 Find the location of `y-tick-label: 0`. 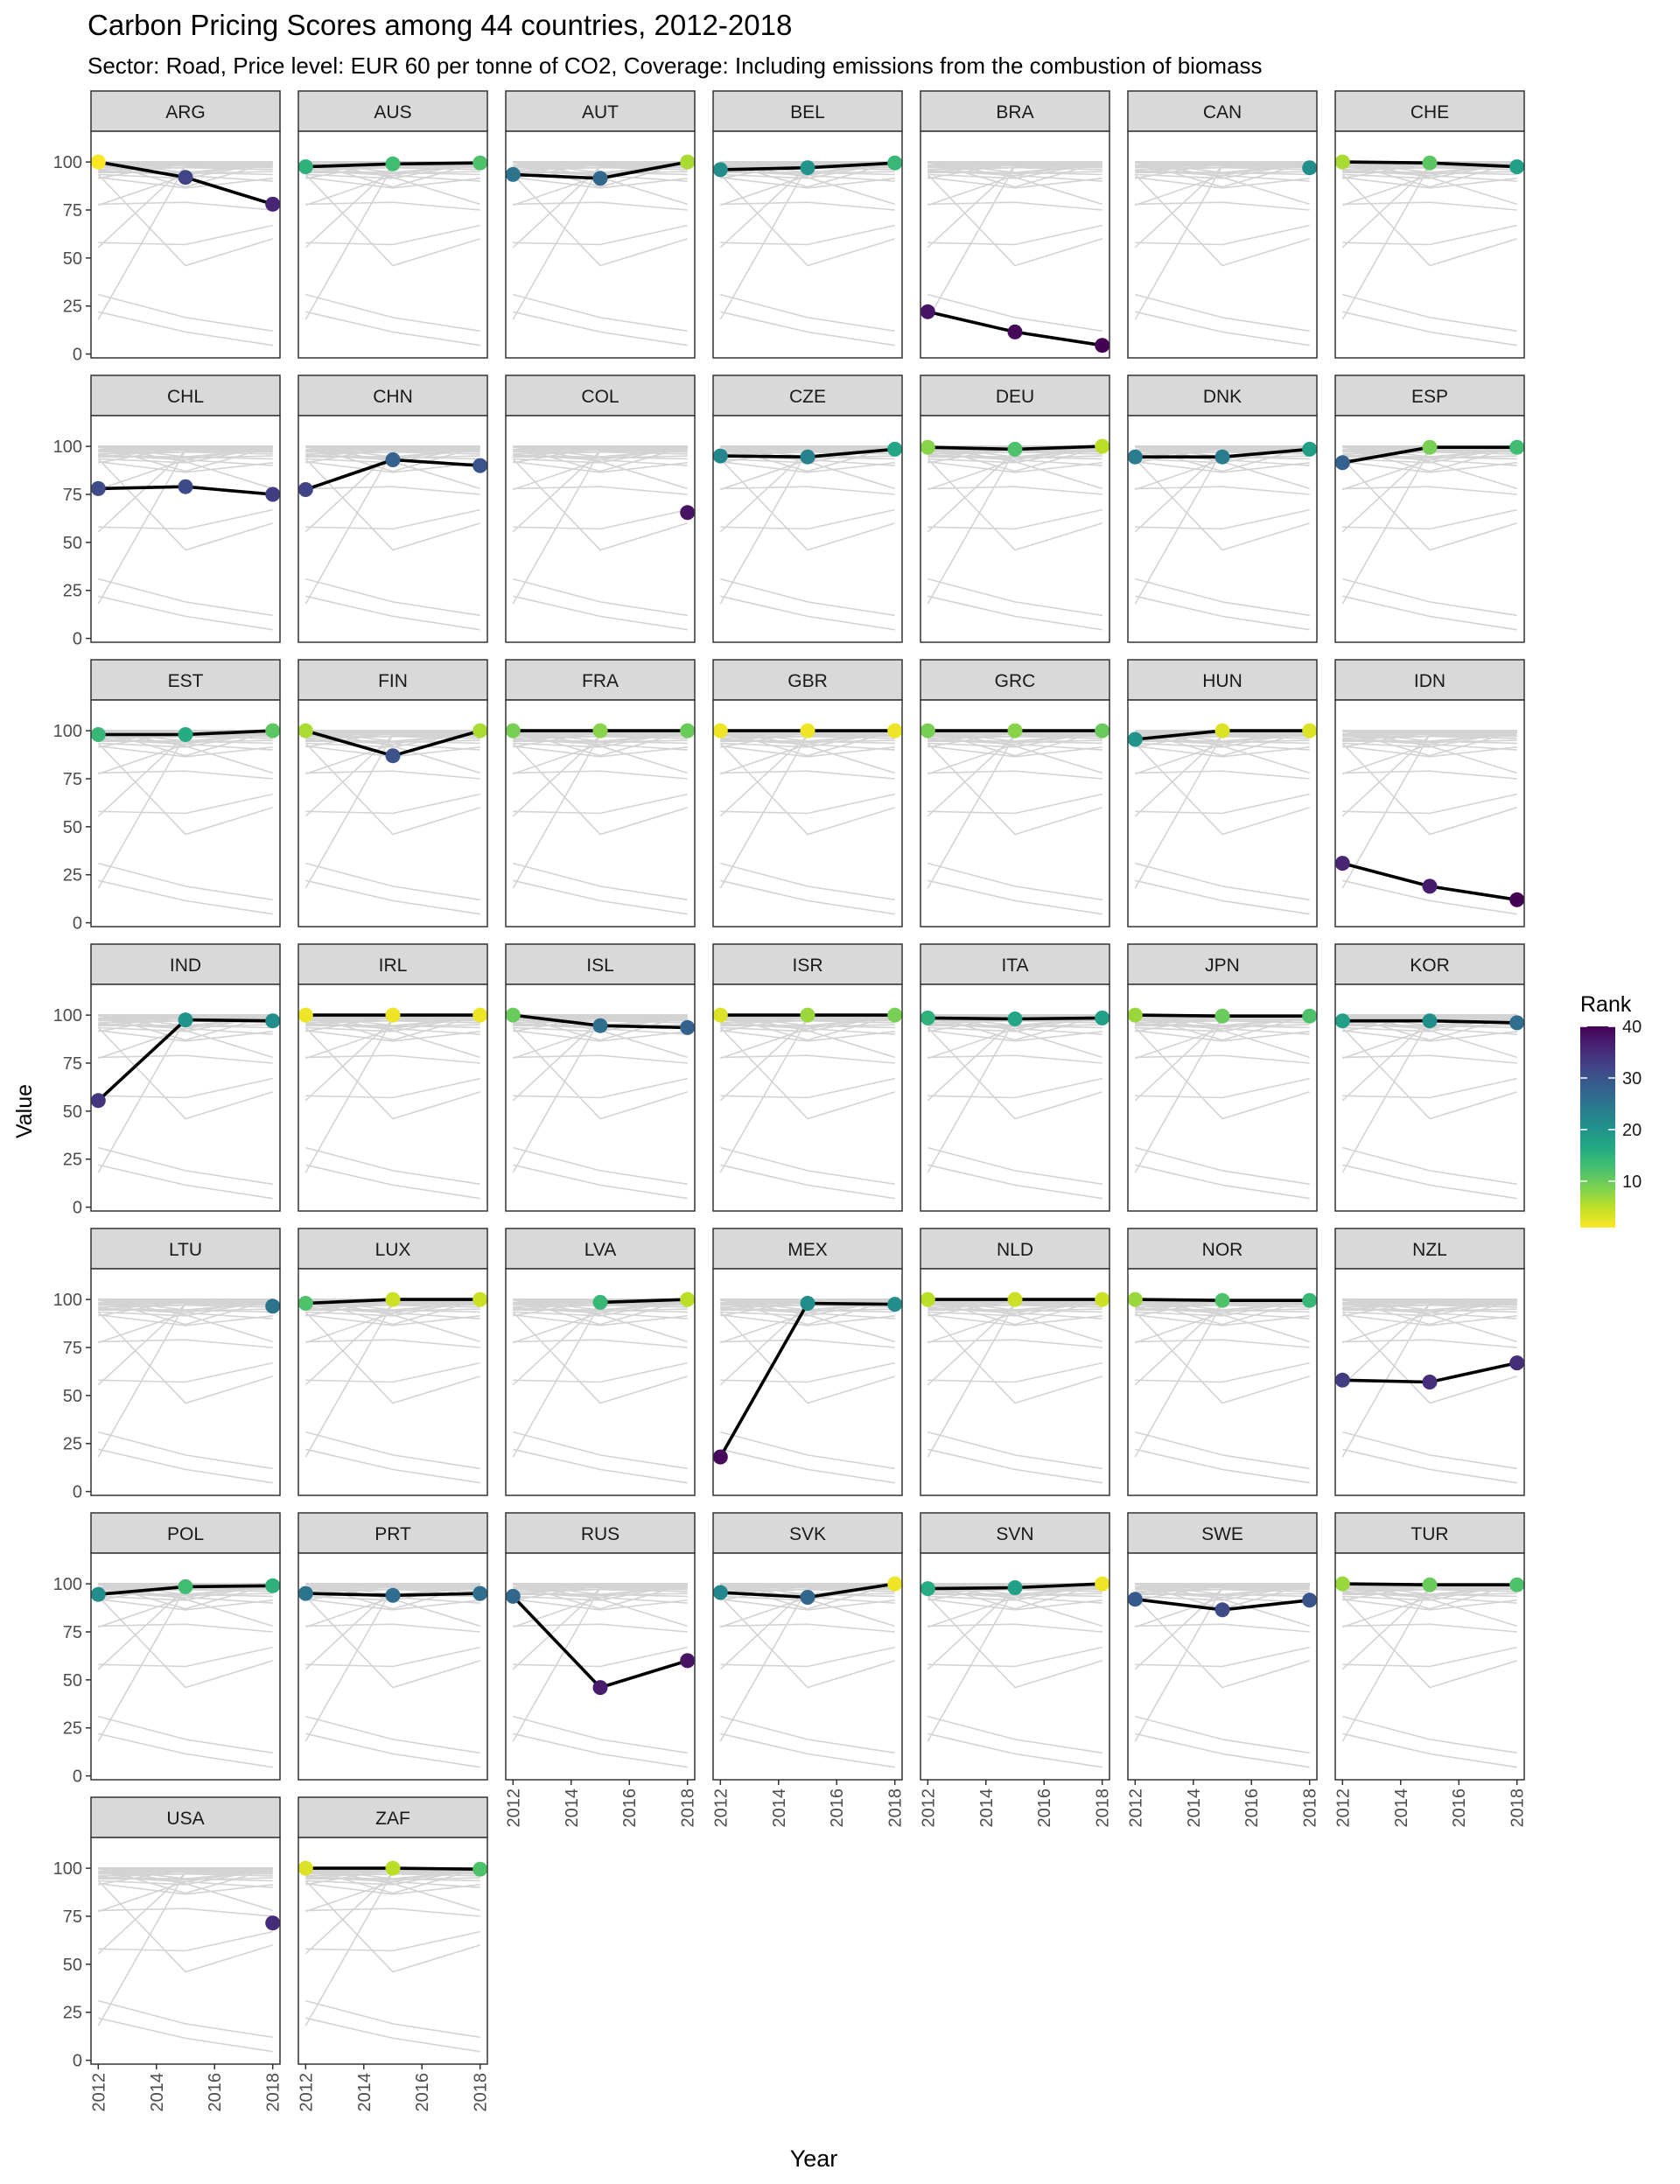

y-tick-label: 0 is located at coordinates (77, 1777).